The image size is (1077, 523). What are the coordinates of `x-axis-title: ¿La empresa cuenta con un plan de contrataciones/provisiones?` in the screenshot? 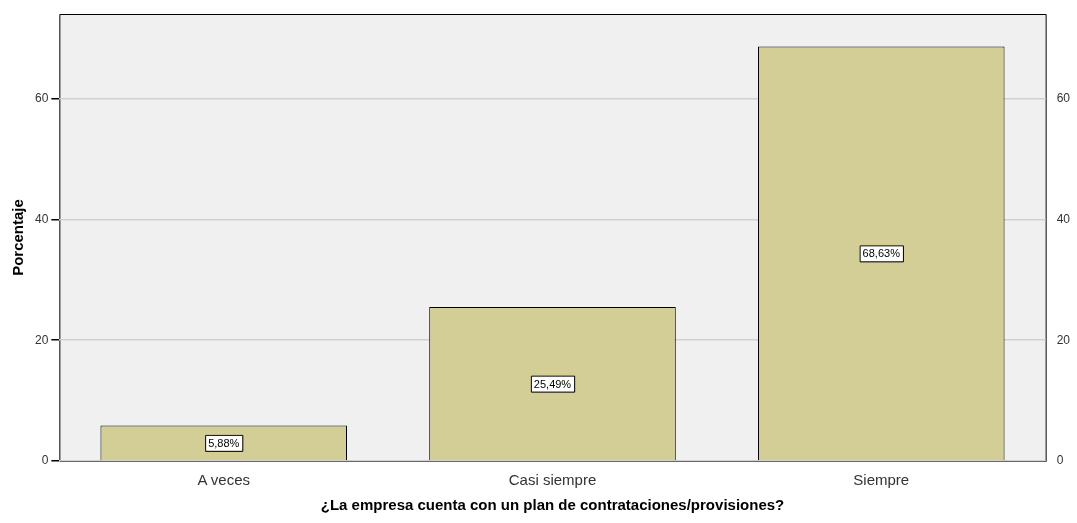 It's located at (552, 505).